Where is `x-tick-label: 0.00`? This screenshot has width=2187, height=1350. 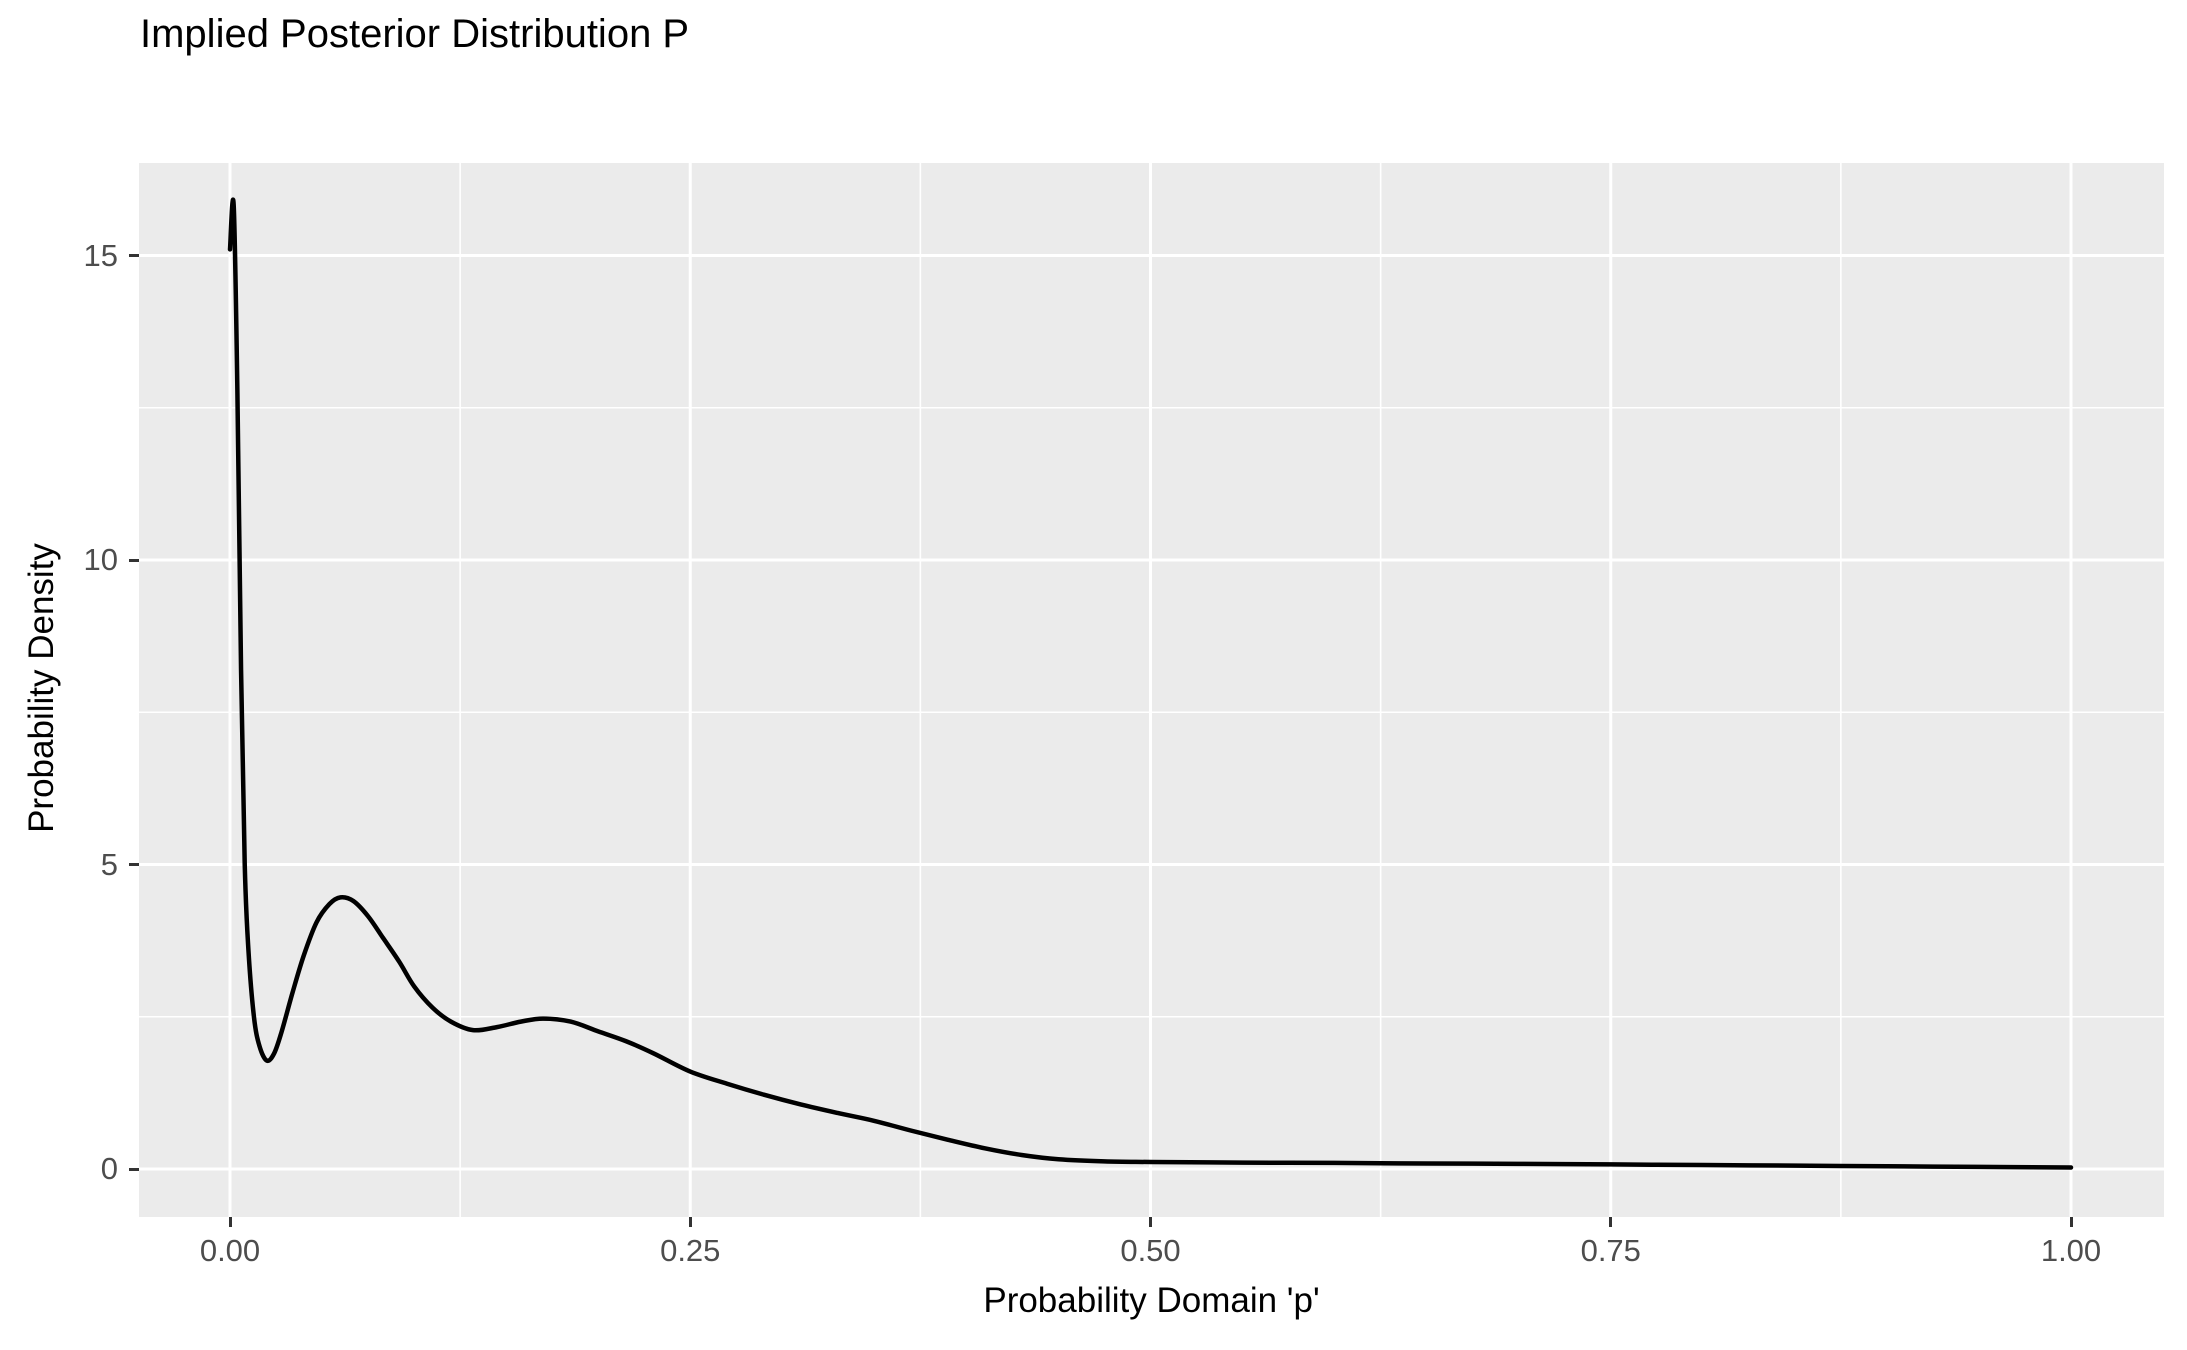 x-tick-label: 0.00 is located at coordinates (230, 1250).